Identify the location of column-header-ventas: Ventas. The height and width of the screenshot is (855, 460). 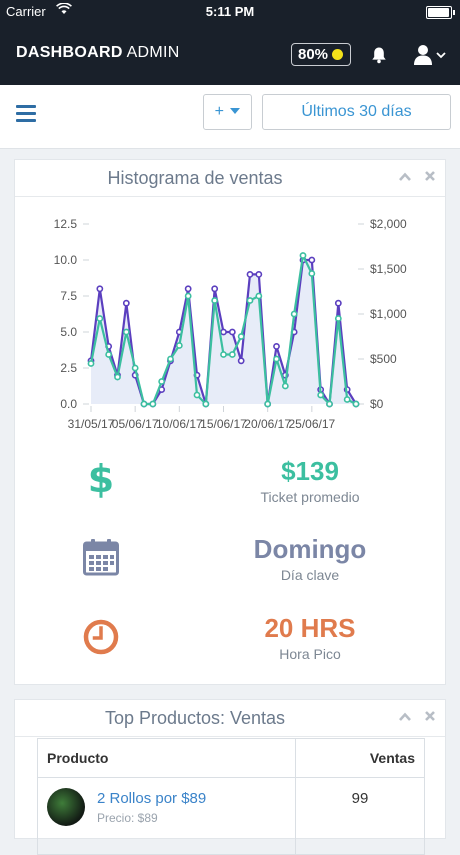
(360, 758).